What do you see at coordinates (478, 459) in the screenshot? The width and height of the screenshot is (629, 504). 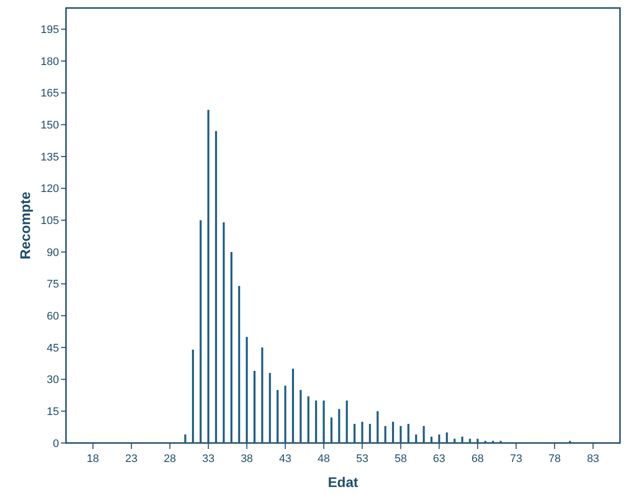 I see `x-tick-label: 68` at bounding box center [478, 459].